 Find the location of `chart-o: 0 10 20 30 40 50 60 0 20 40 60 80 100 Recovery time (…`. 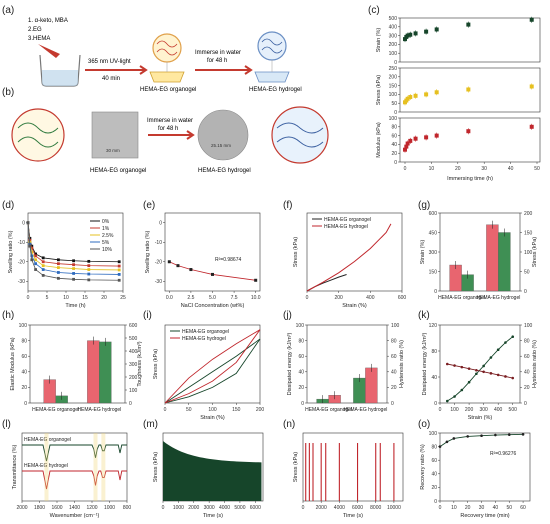

chart-o: 0 10 20 30 40 50 60 0 20 40 60 80 100 Recovery time (… is located at coordinates (475, 475).